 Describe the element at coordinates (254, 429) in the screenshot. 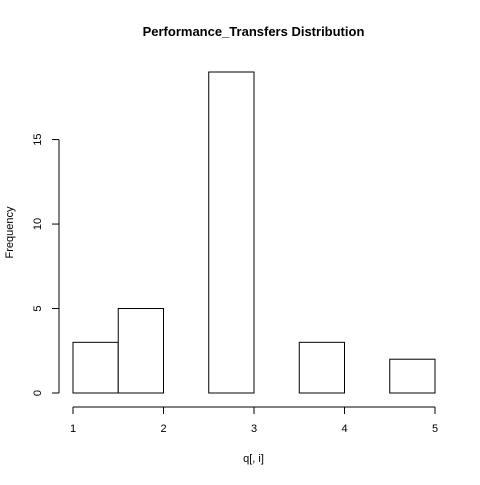

I see `x-tick-label-2: 3` at that location.